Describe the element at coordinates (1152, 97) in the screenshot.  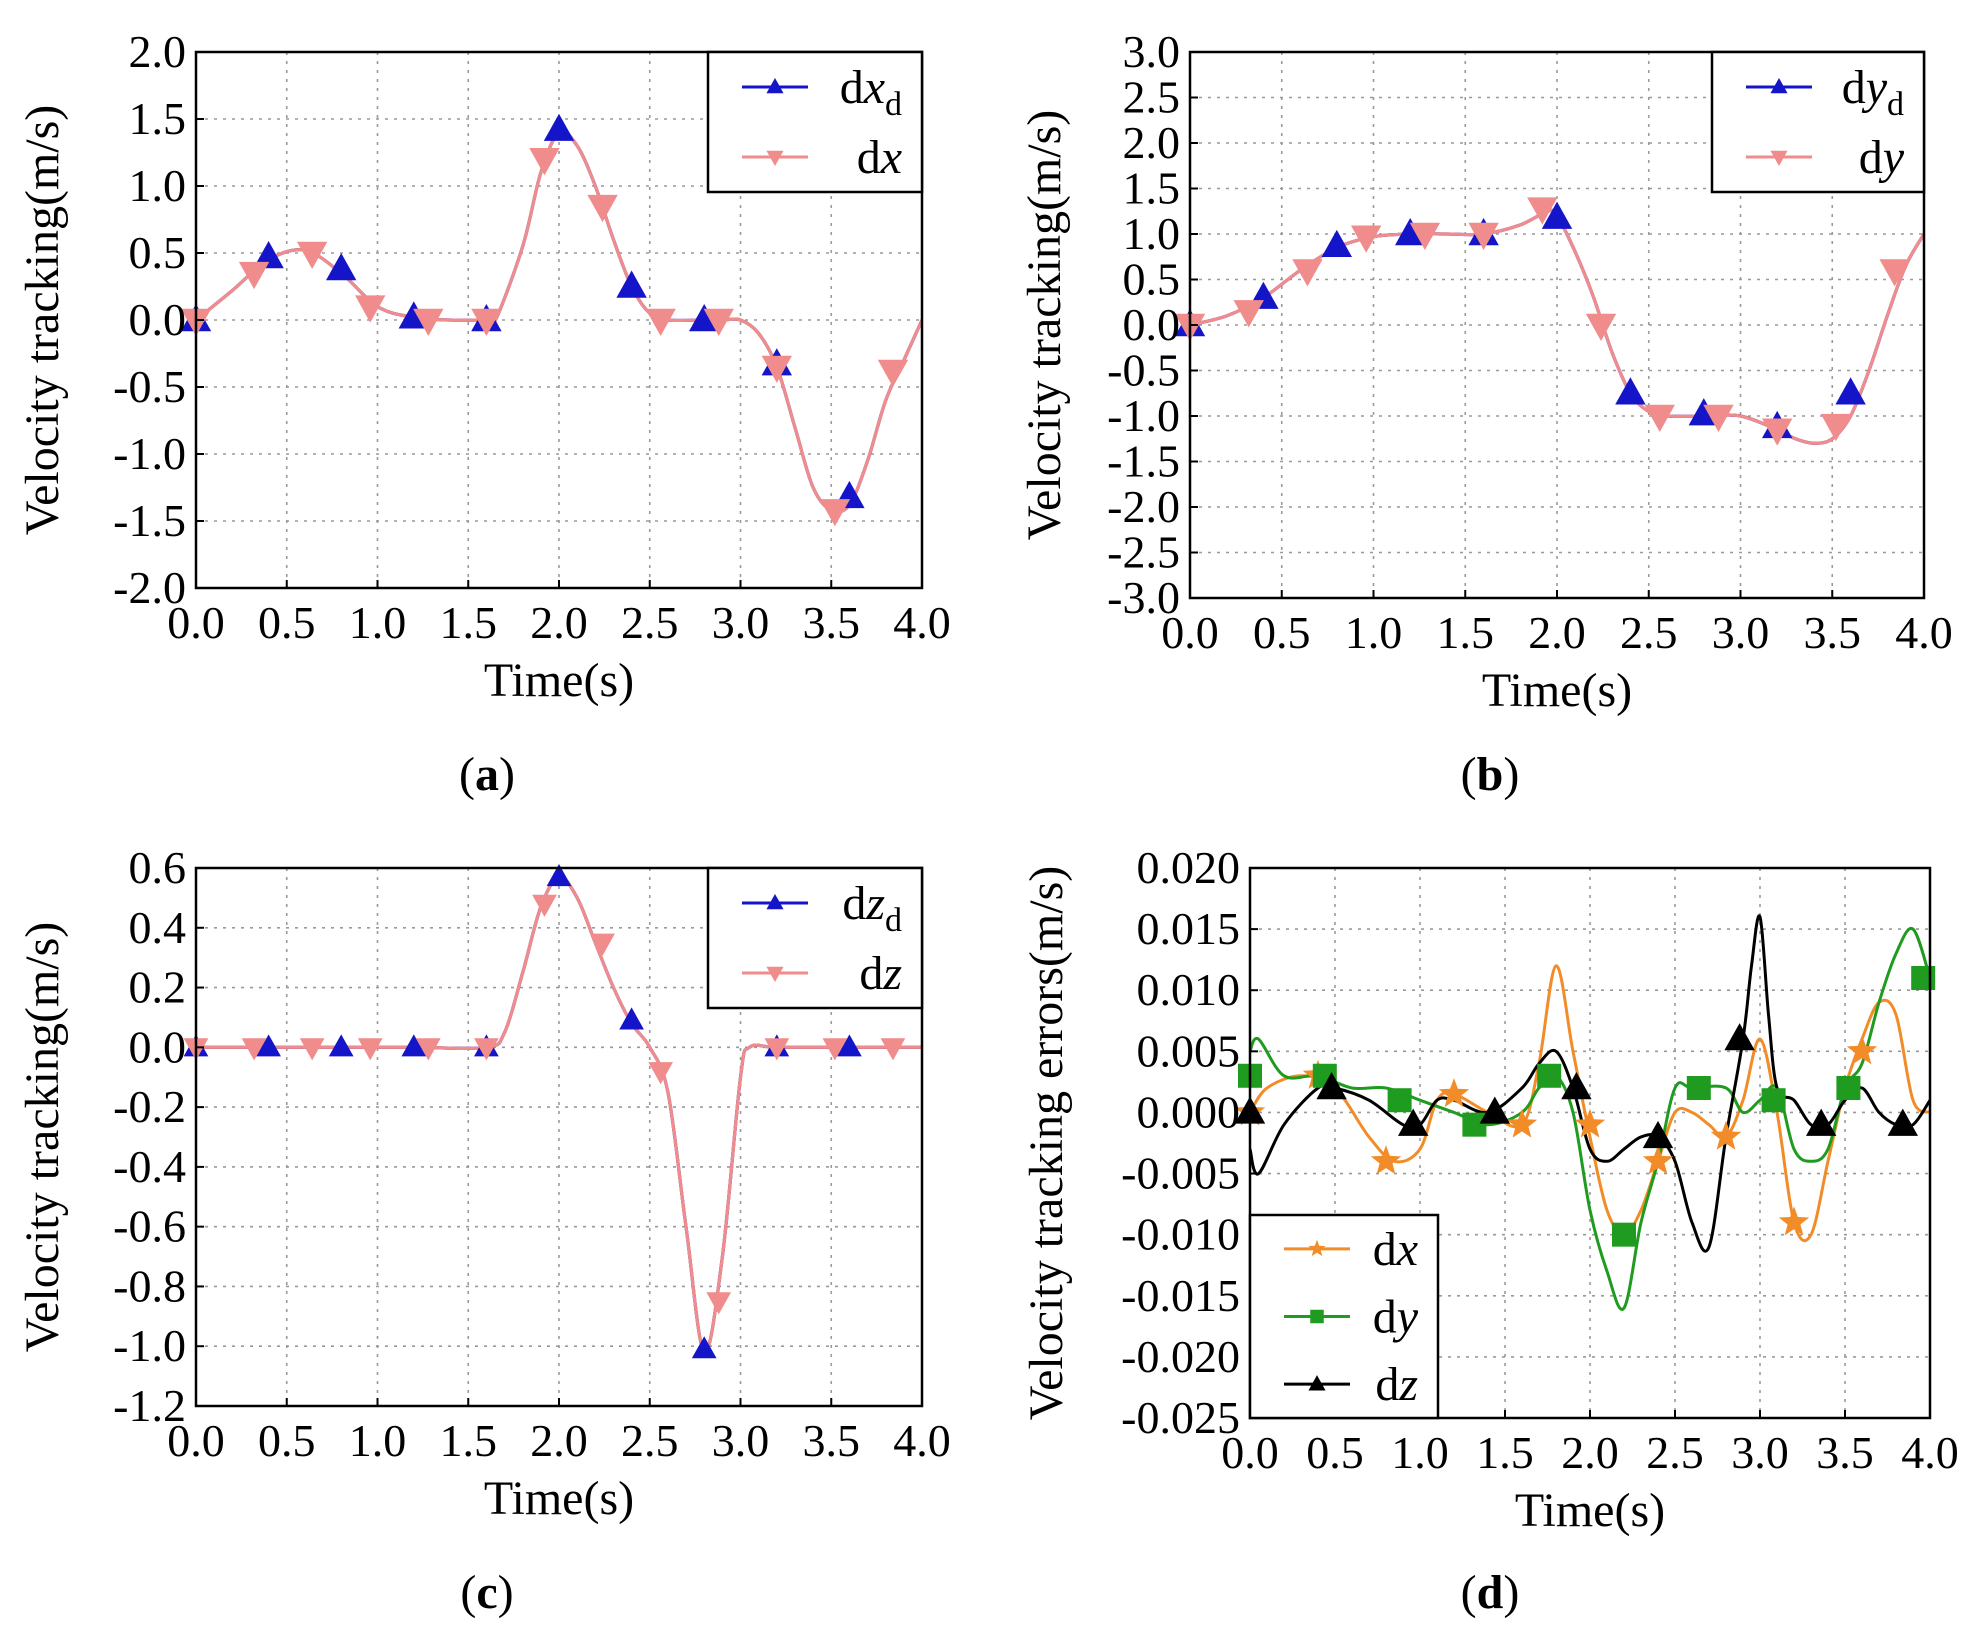
I see `y-tick-label: 2.5` at that location.